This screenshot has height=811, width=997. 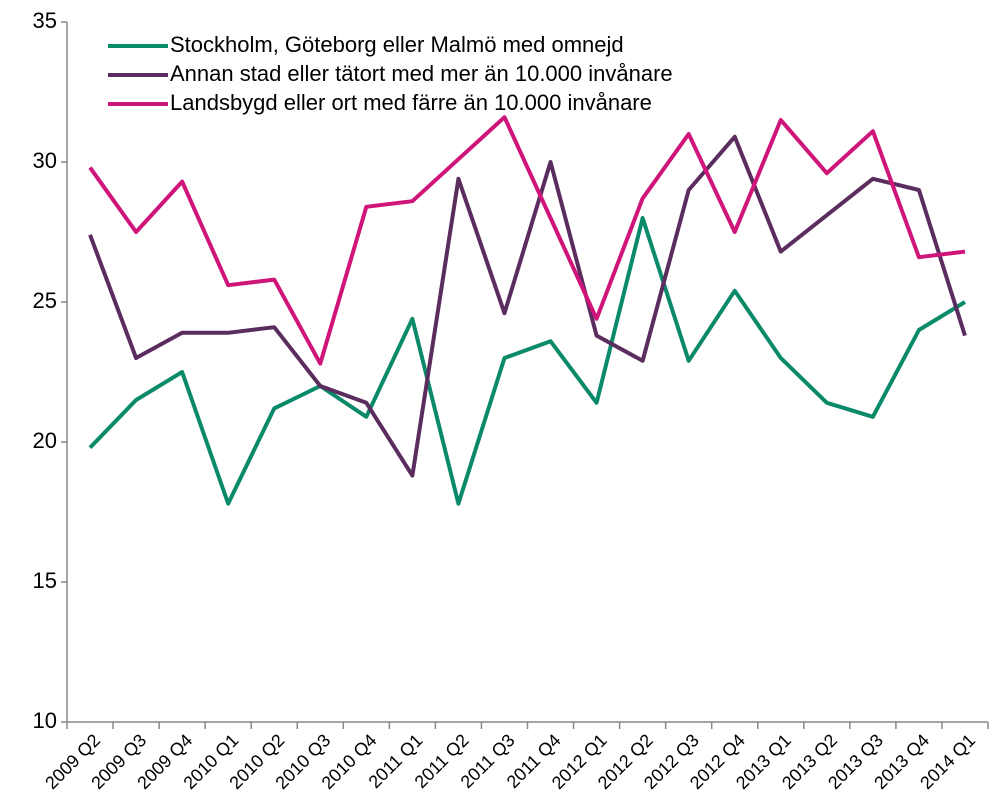 What do you see at coordinates (45, 20) in the screenshot?
I see `y-tick-label: 35` at bounding box center [45, 20].